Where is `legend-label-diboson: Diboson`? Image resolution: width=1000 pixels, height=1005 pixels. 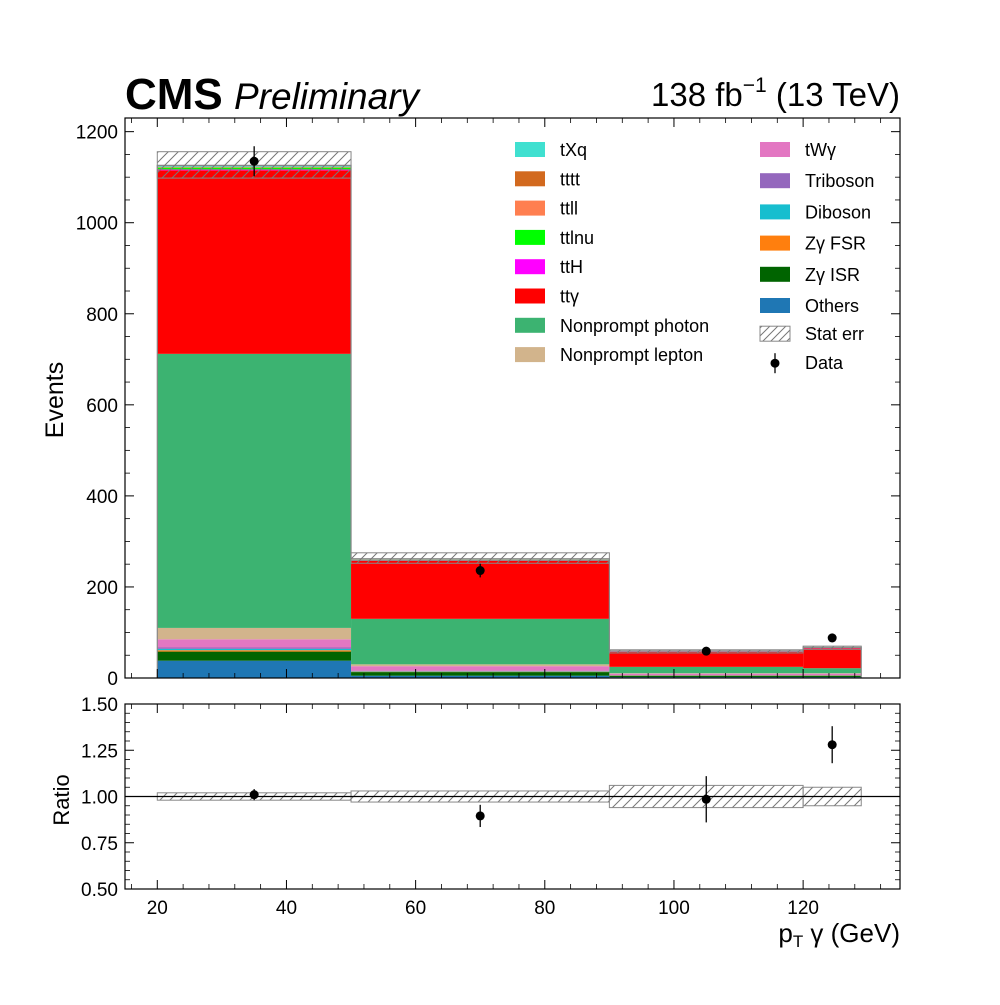 legend-label-diboson: Diboson is located at coordinates (838, 212).